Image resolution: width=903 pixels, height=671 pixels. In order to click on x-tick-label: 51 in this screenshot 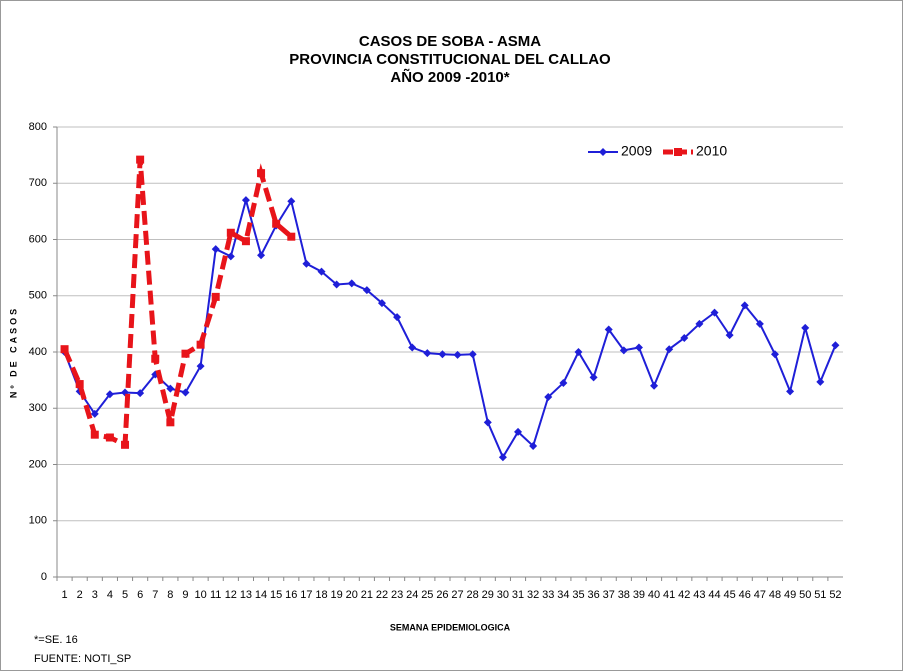, I will do `click(820, 595)`.